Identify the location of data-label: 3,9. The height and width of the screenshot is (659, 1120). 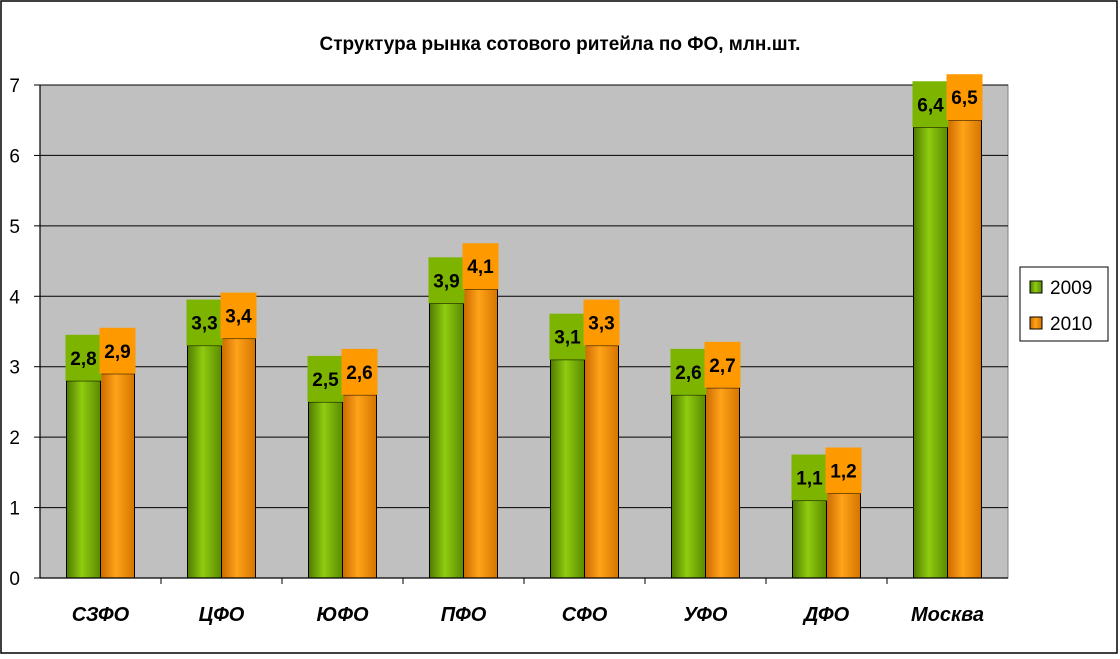
(446, 281).